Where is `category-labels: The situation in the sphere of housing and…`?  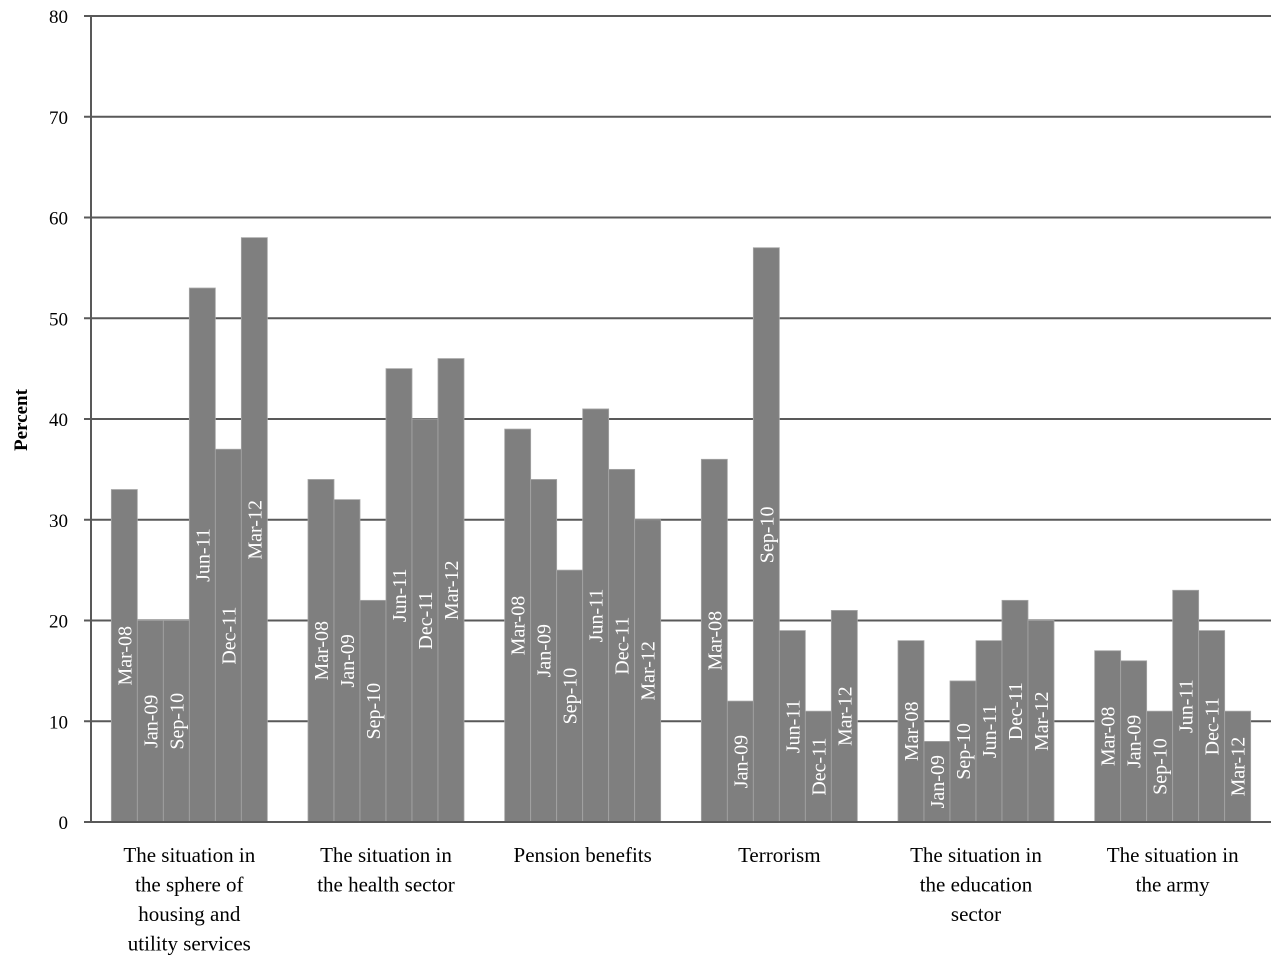
category-labels: The situation in the sphere of housing and… is located at coordinates (681, 899).